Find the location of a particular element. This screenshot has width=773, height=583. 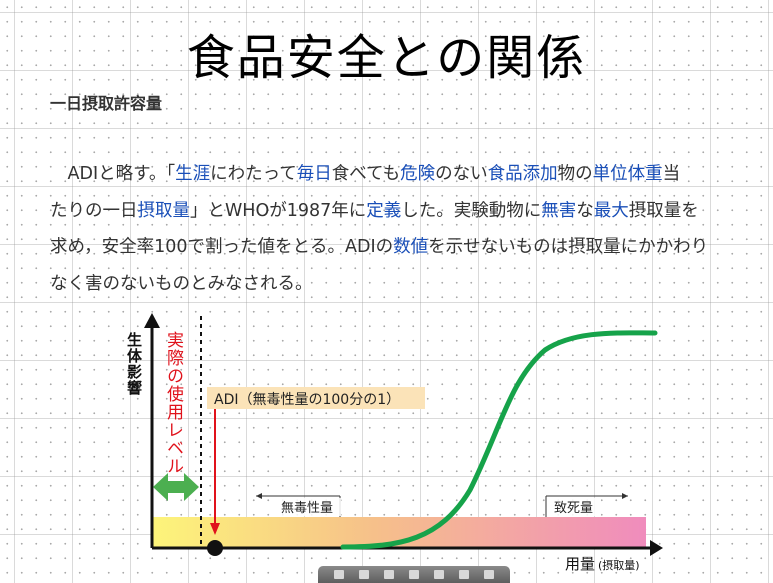

page-title: 食品安全との関係 is located at coordinates (386, 58).